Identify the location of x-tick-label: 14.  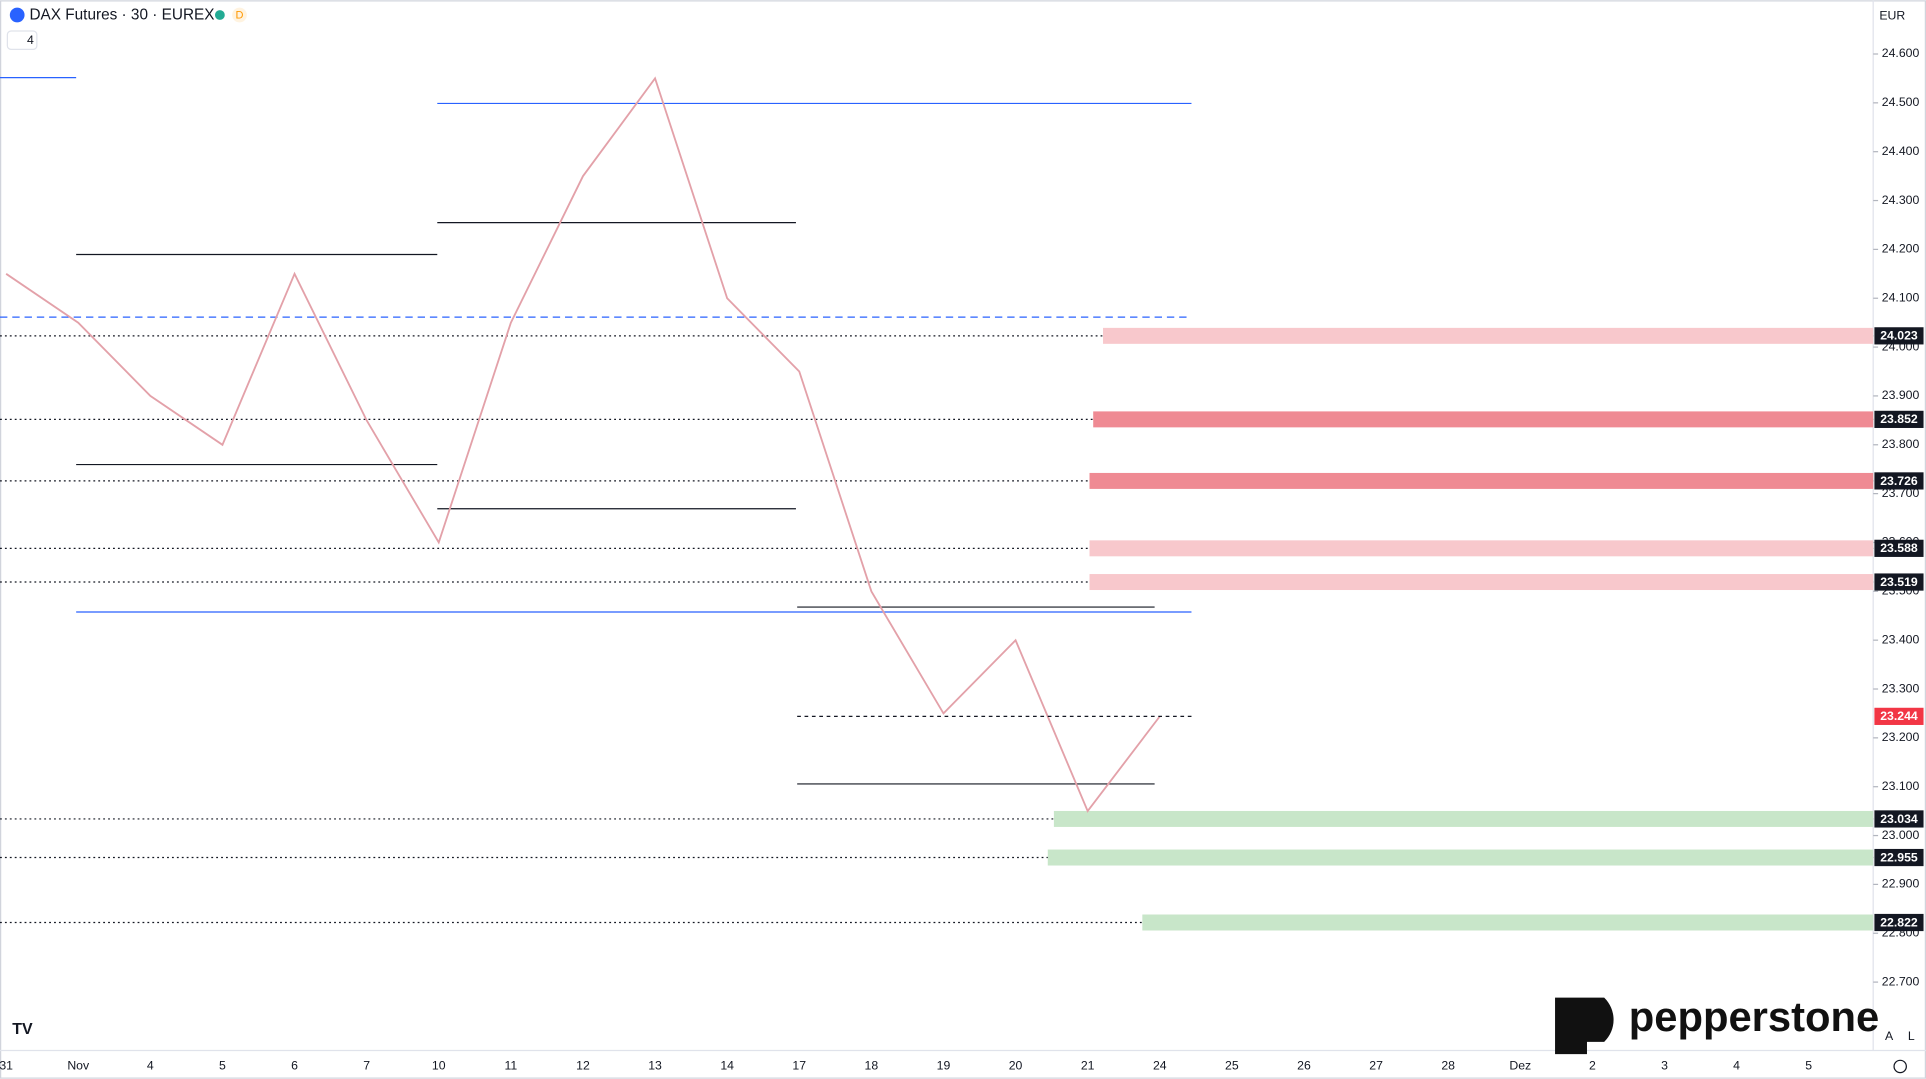
(727, 1066).